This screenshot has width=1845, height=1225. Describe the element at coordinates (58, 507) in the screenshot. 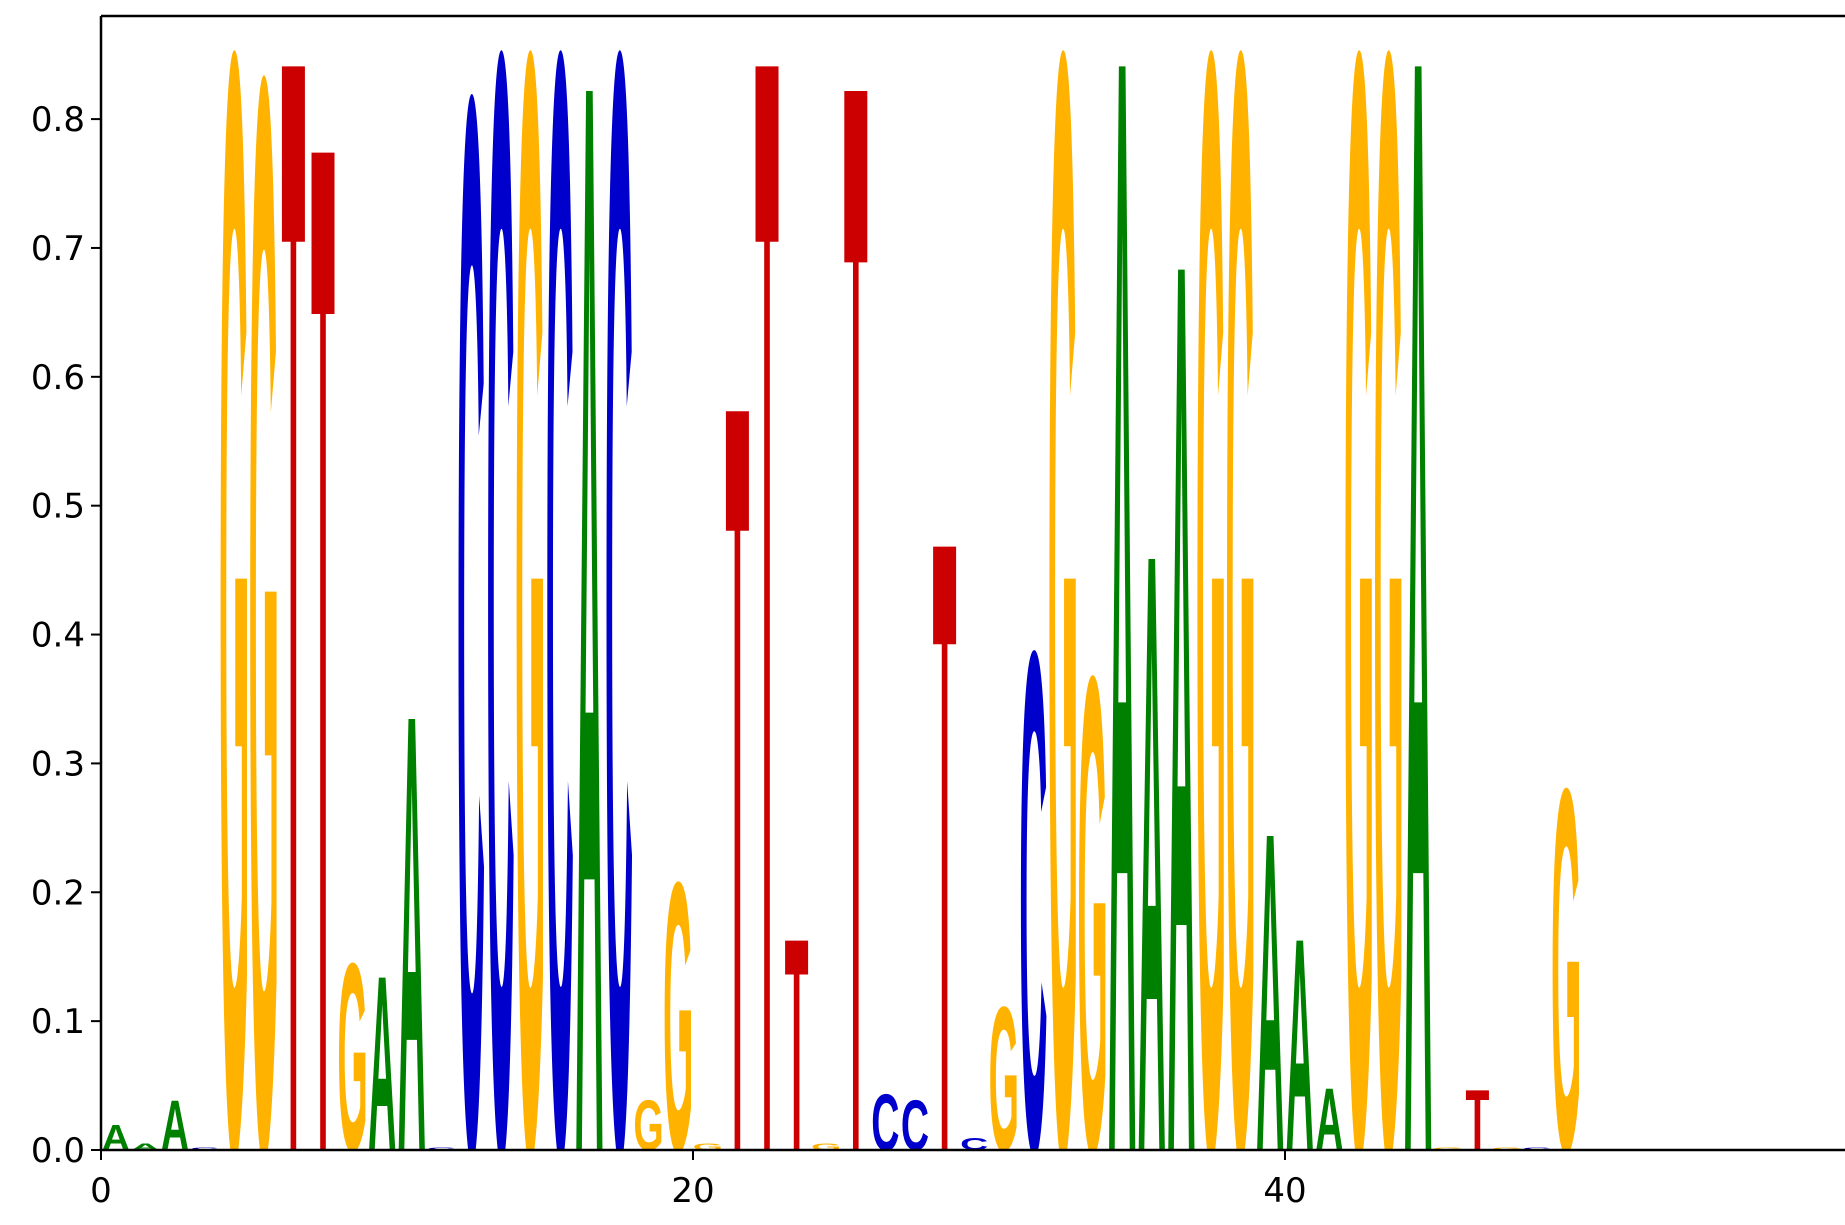

I see `y-tick-label: 0.5` at that location.